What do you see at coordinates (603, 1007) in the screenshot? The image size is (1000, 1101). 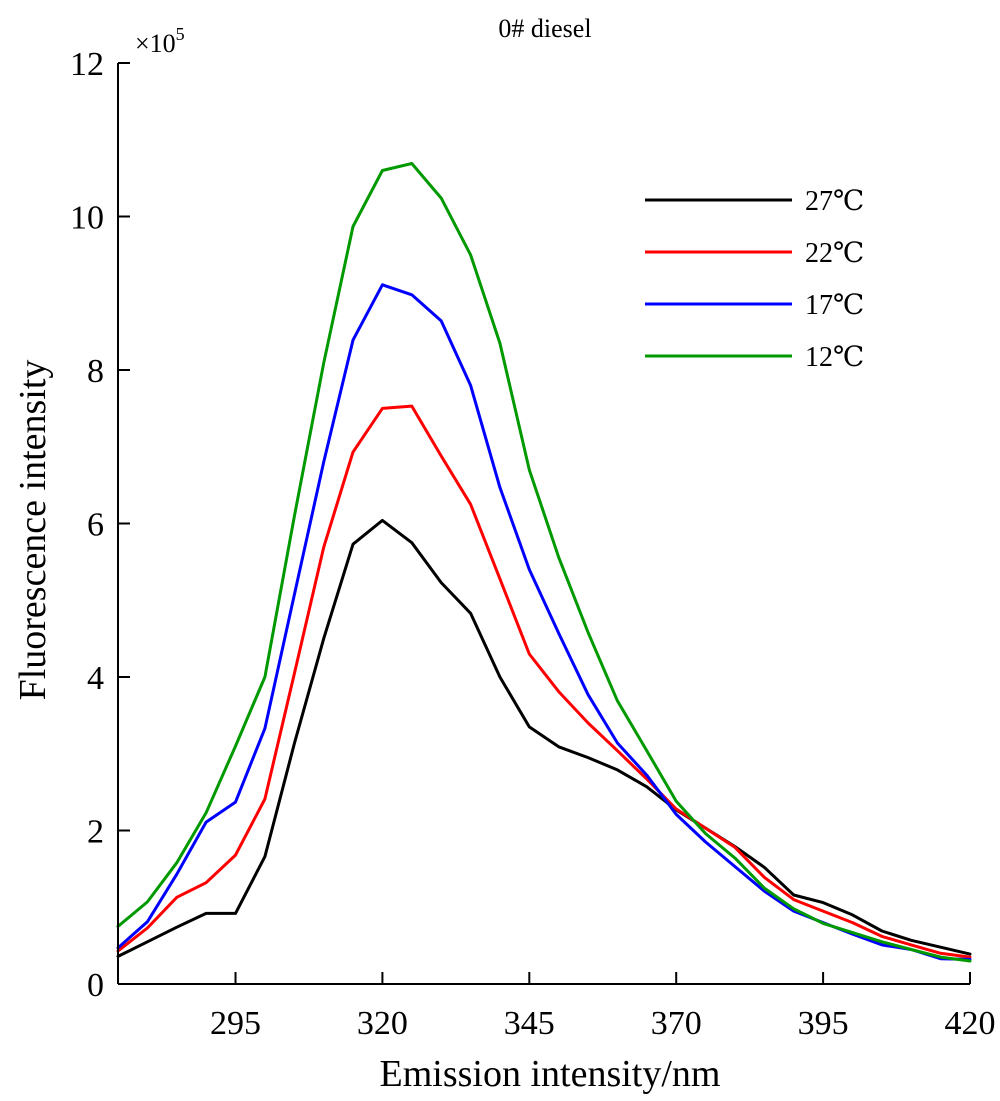 I see `x-ticks: 295 320 345 370 395 420` at bounding box center [603, 1007].